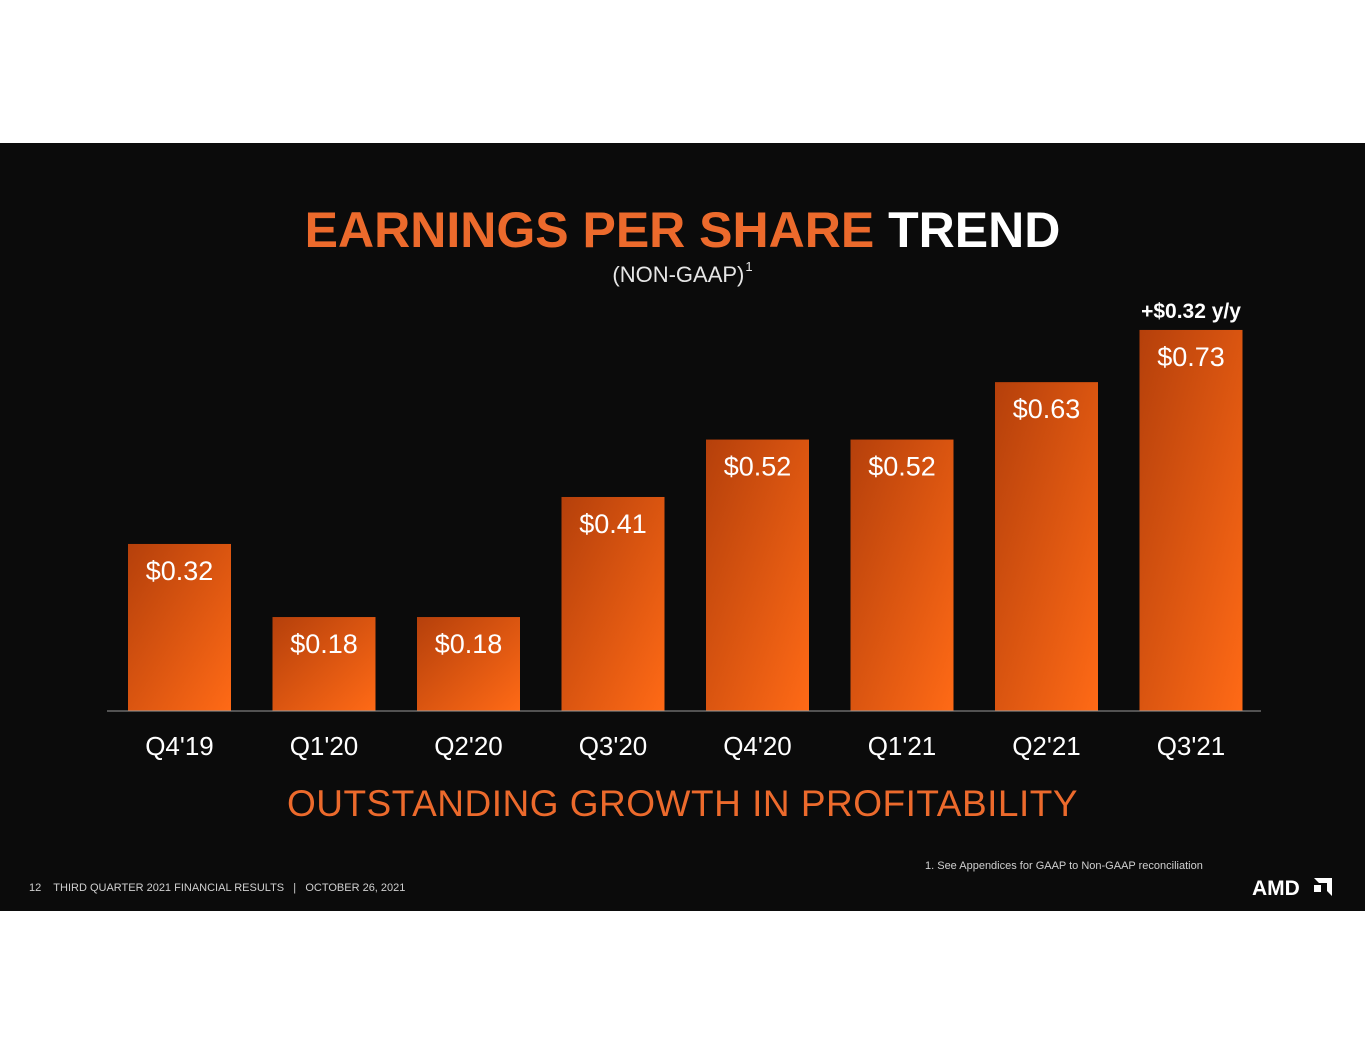 This screenshot has width=1365, height=1055. I want to click on x-tick-label: Q3'20, so click(613, 746).